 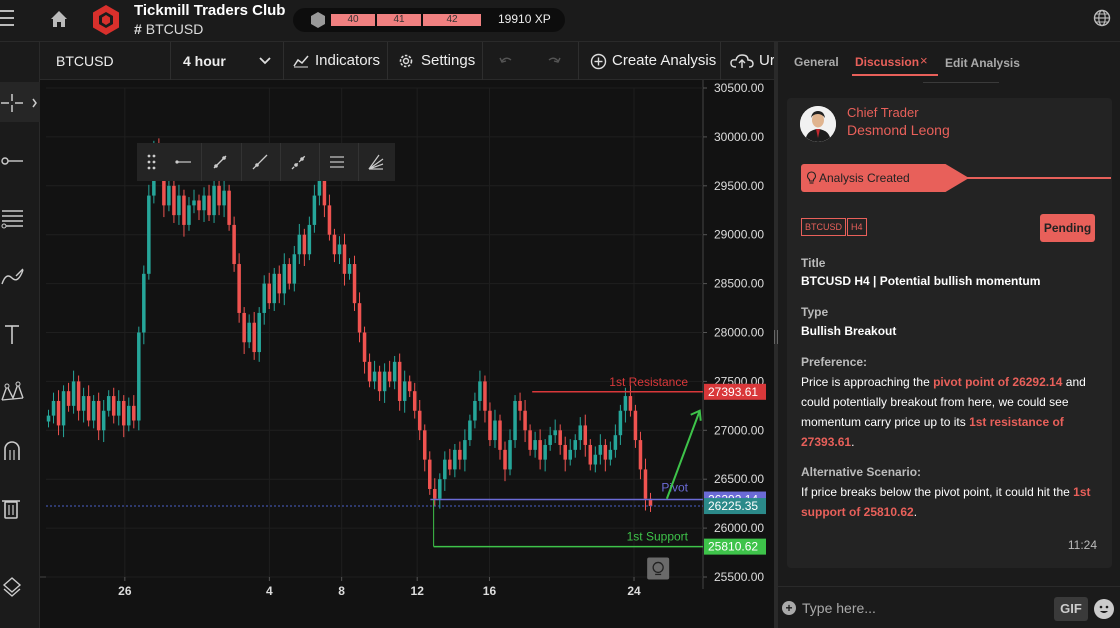 I want to click on home-icon, so click(x=59, y=19).